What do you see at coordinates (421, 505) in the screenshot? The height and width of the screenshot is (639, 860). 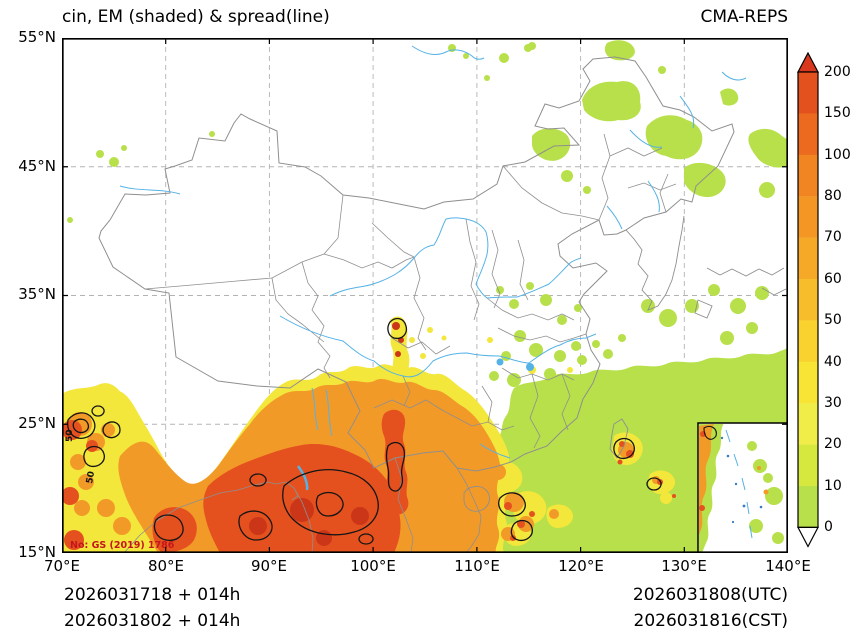 I see `south-asia-coast` at bounding box center [421, 505].